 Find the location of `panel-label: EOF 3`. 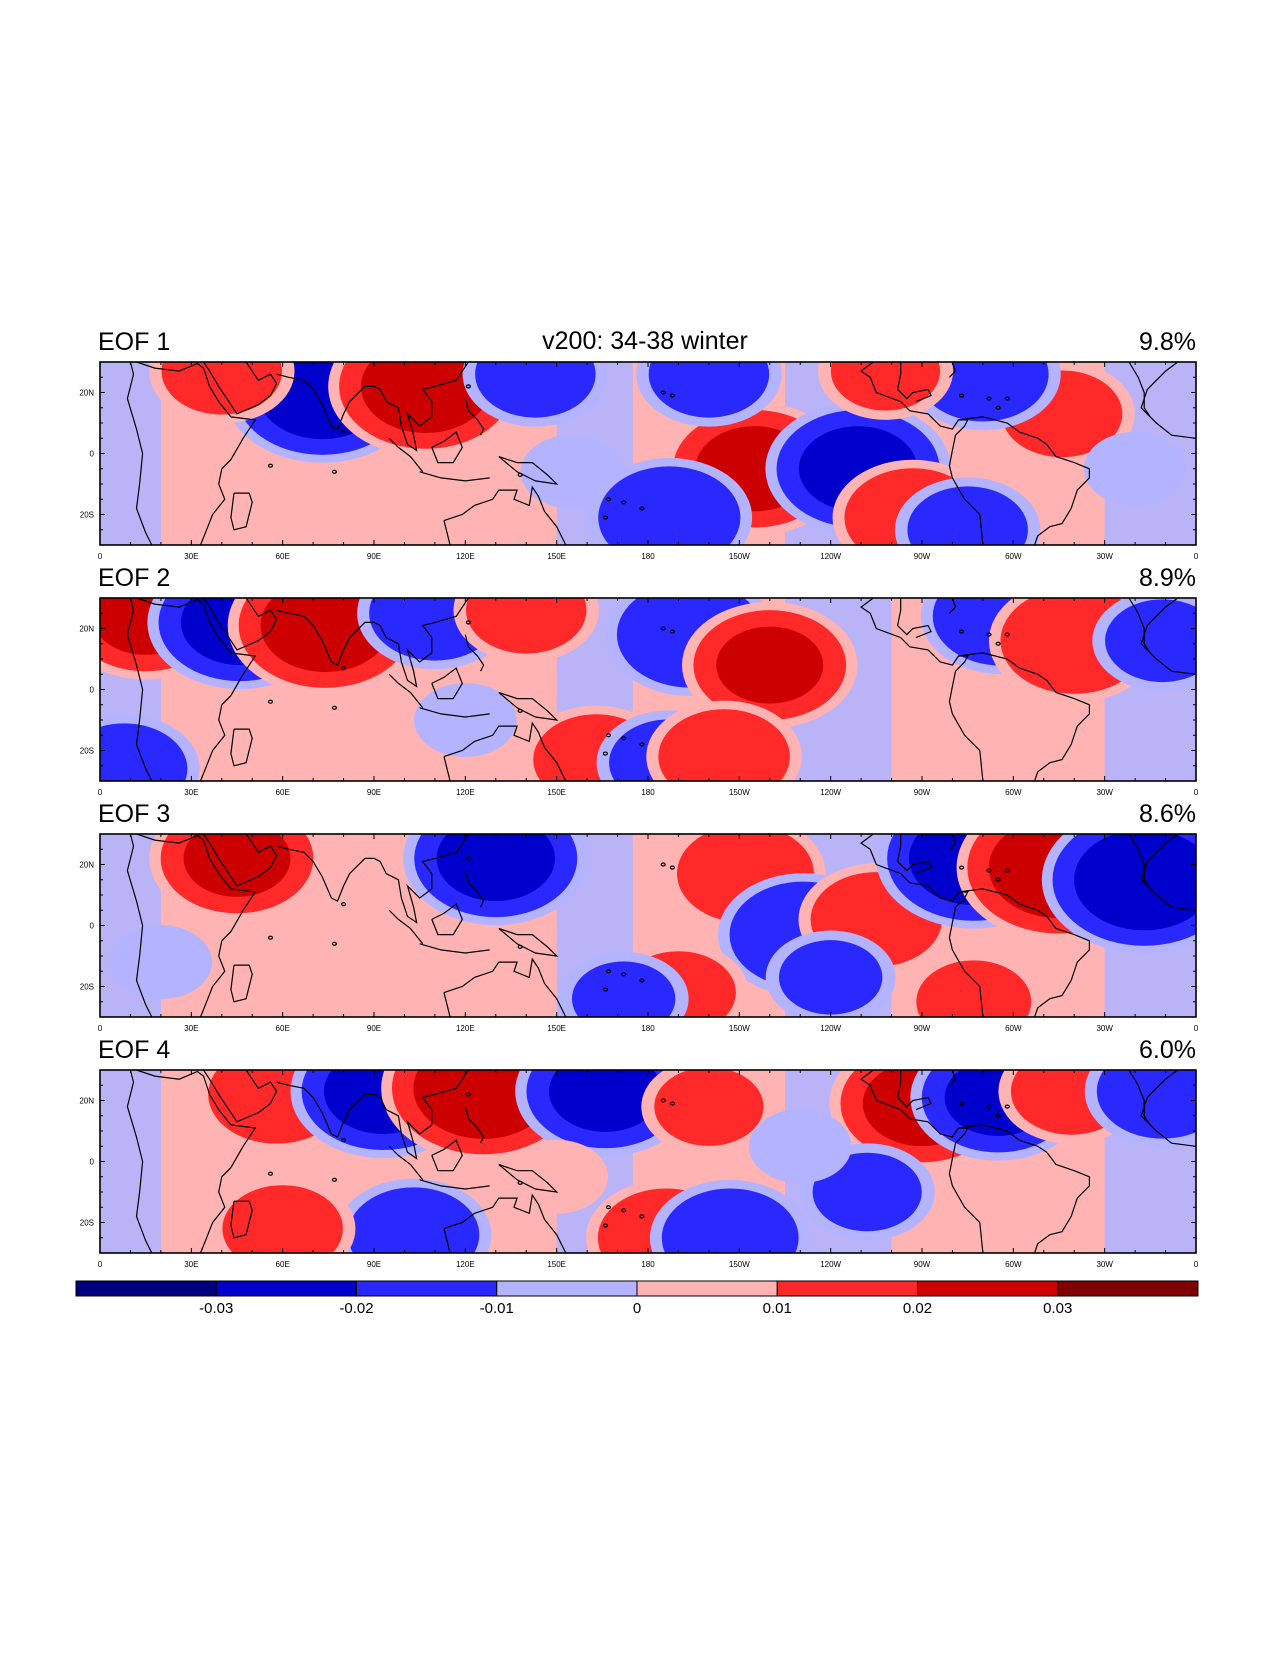

panel-label: EOF 3 is located at coordinates (134, 814).